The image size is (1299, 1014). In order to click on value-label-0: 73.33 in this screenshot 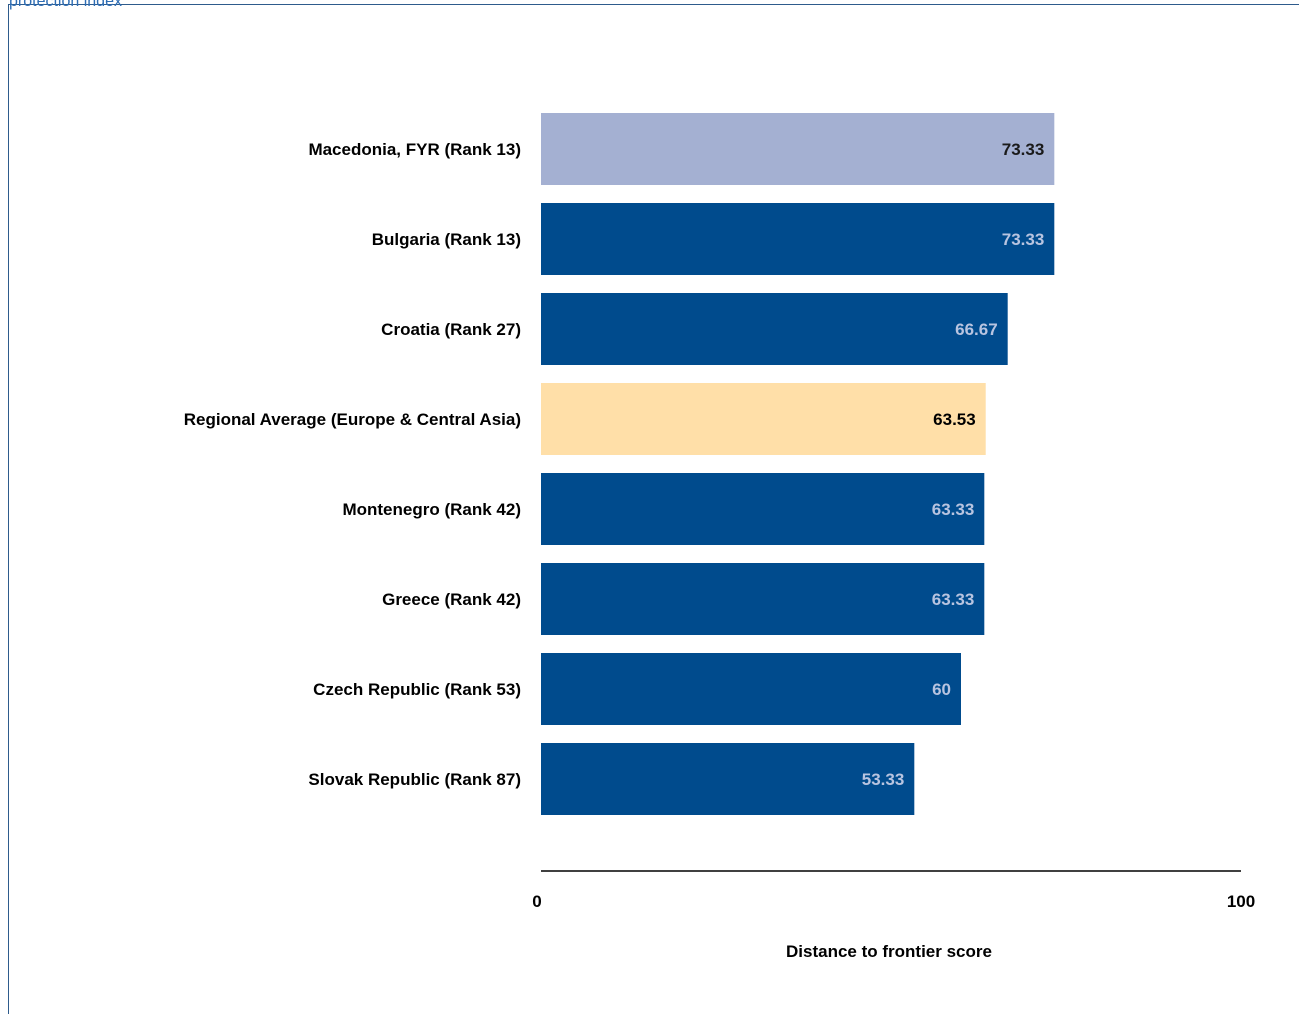, I will do `click(1023, 149)`.